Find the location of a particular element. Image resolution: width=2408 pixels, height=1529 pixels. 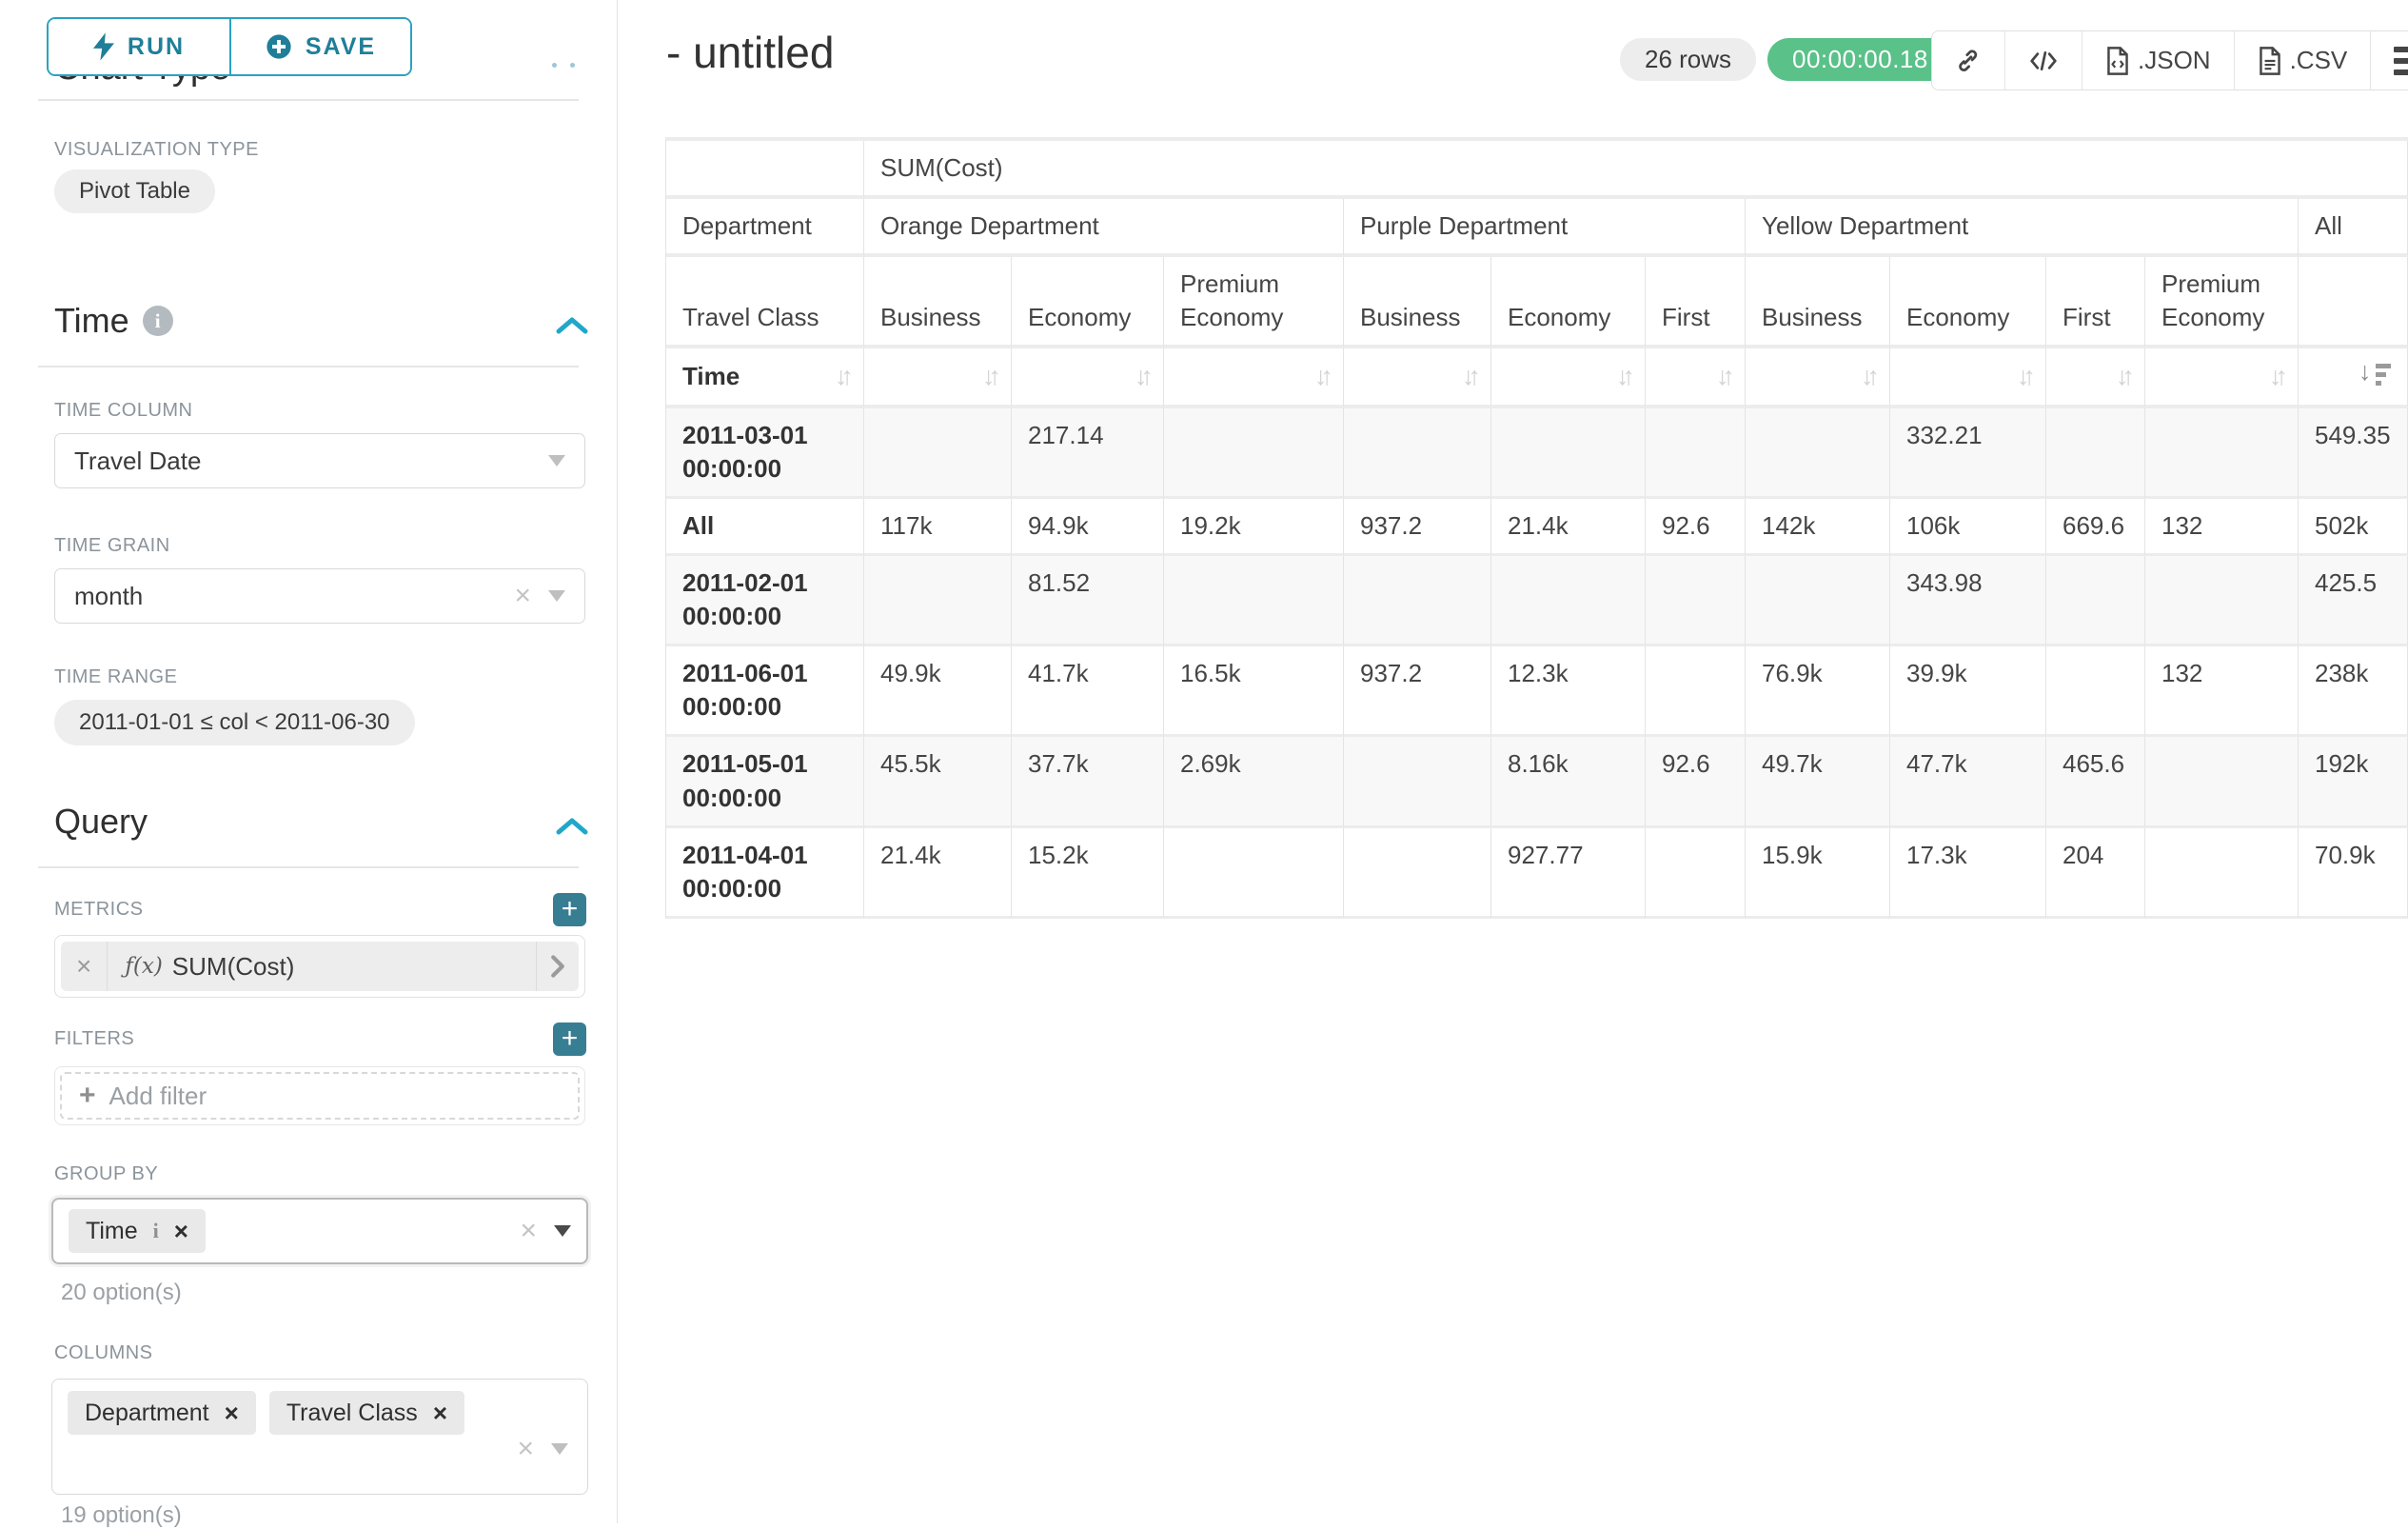

pivot-sort-cell: ↓ is located at coordinates (2353, 378).